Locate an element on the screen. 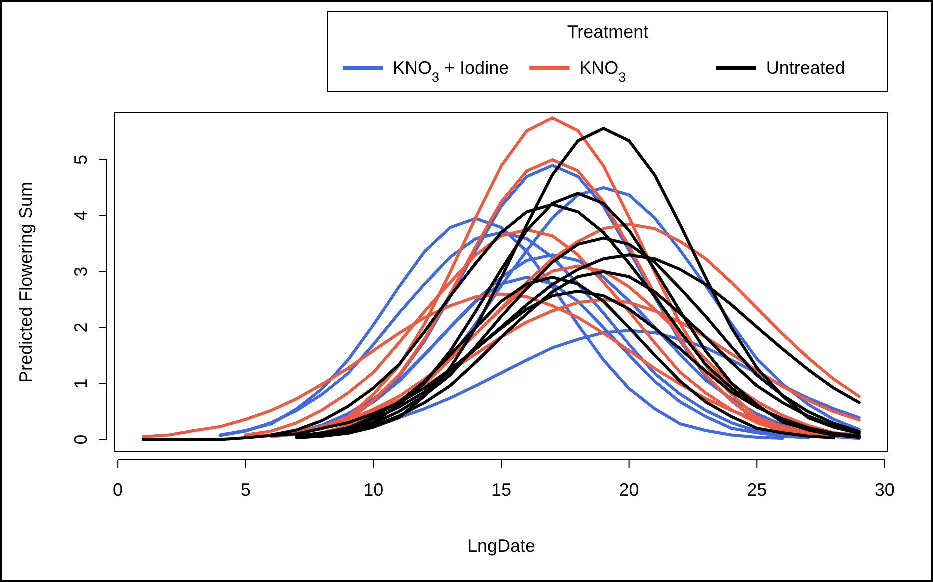 This screenshot has width=933, height=582. y-tick-label: 1 is located at coordinates (81, 383).